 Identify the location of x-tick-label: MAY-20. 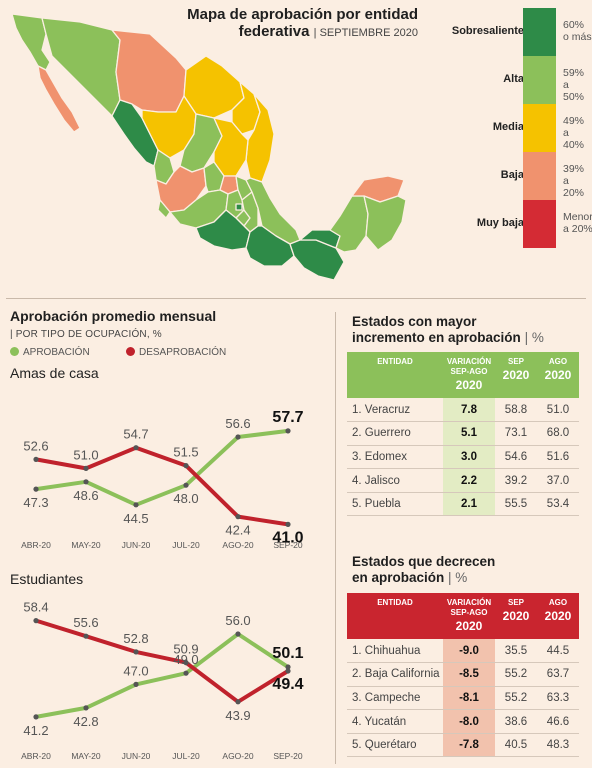
(86, 545).